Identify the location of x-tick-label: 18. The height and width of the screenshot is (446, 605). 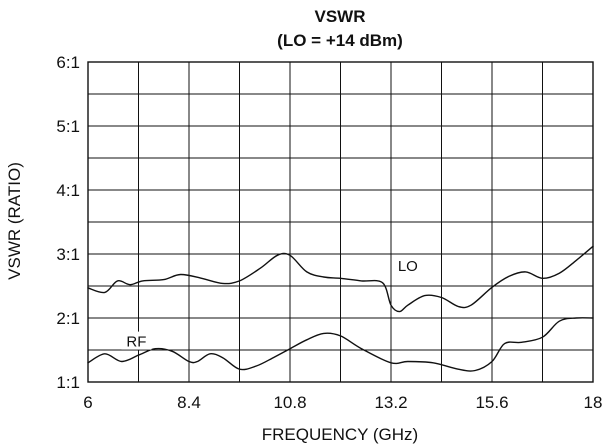
(593, 402).